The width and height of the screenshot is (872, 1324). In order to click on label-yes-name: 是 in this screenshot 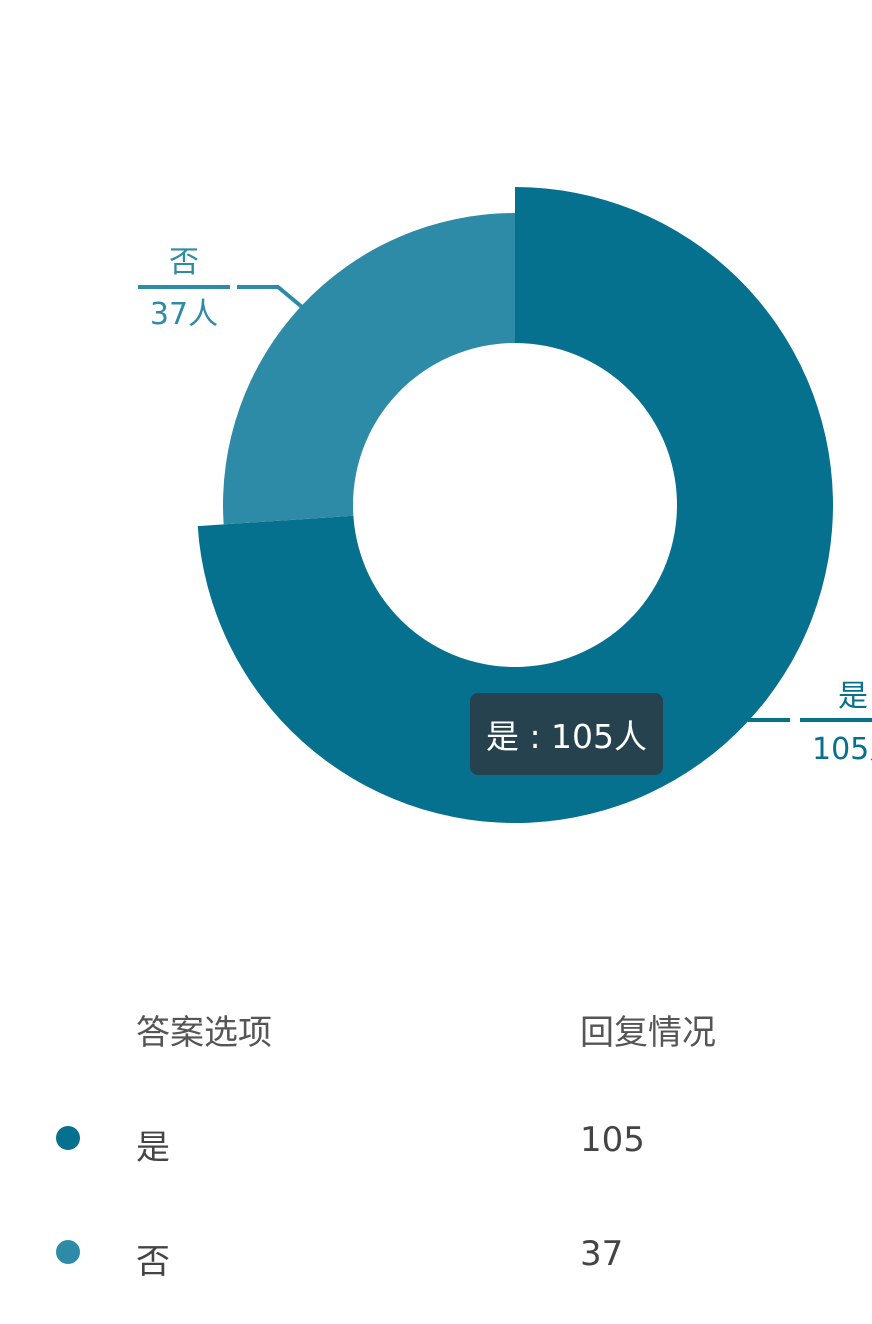, I will do `click(853, 696)`.